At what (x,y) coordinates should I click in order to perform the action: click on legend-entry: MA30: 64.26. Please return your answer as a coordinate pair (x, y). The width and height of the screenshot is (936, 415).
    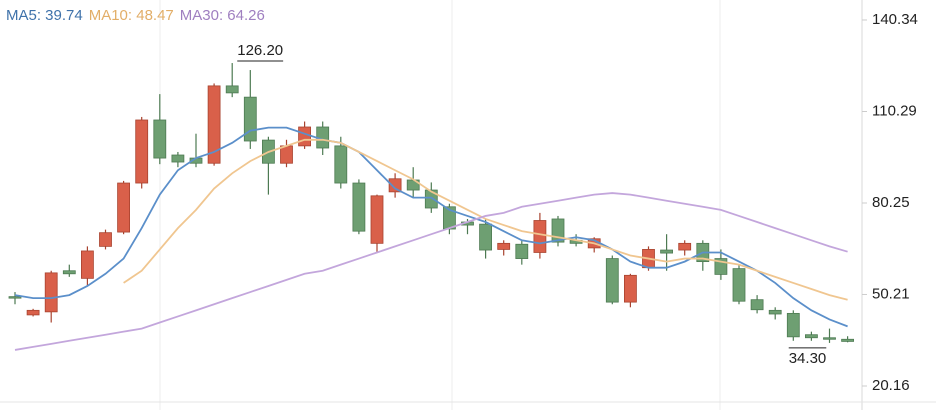
    Looking at the image, I should click on (222, 15).